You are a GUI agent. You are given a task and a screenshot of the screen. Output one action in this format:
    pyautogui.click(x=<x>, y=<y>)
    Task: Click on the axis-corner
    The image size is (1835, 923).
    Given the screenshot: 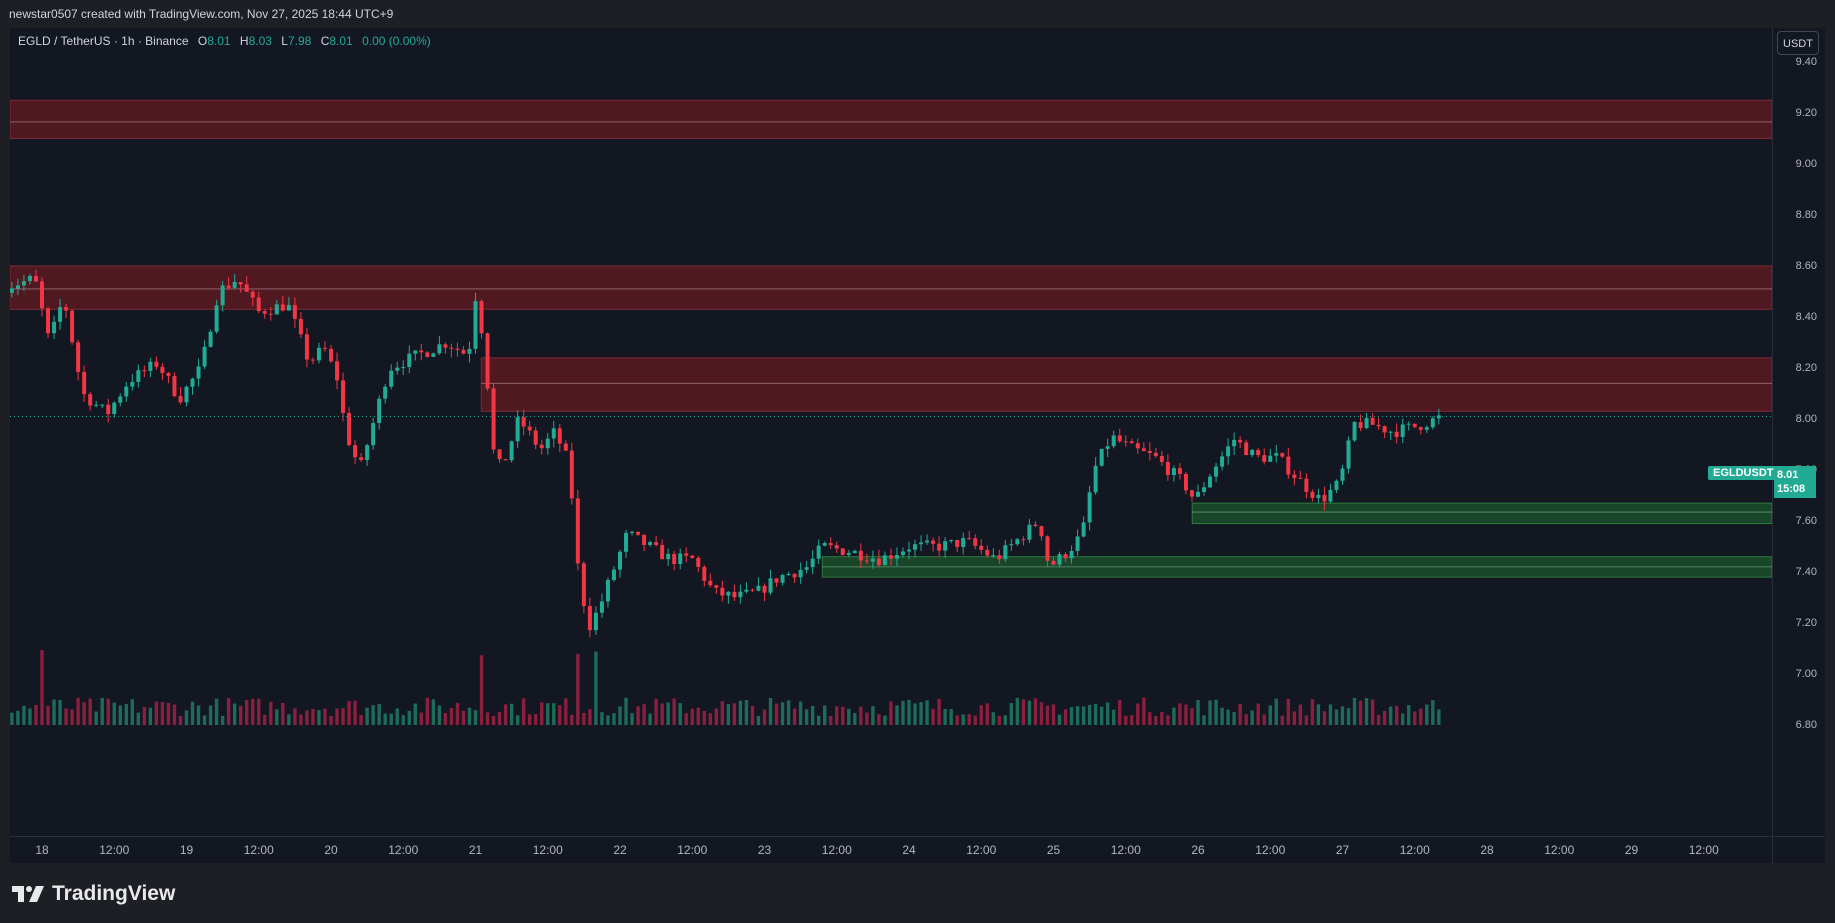 What is the action you would take?
    pyautogui.click(x=1798, y=849)
    